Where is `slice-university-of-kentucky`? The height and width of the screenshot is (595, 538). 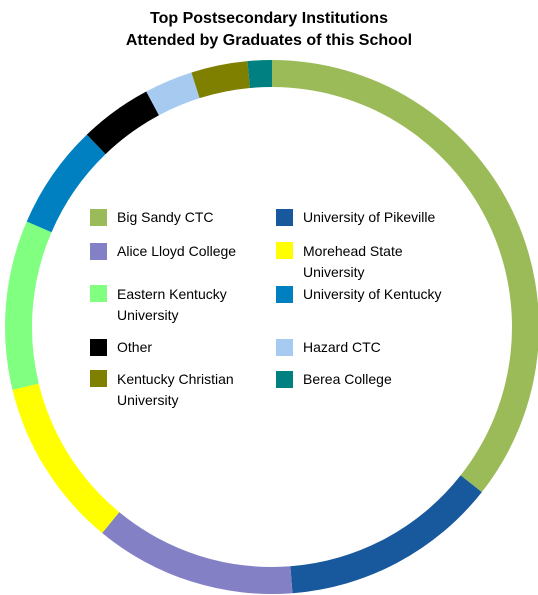
slice-university-of-kentucky is located at coordinates (66, 183).